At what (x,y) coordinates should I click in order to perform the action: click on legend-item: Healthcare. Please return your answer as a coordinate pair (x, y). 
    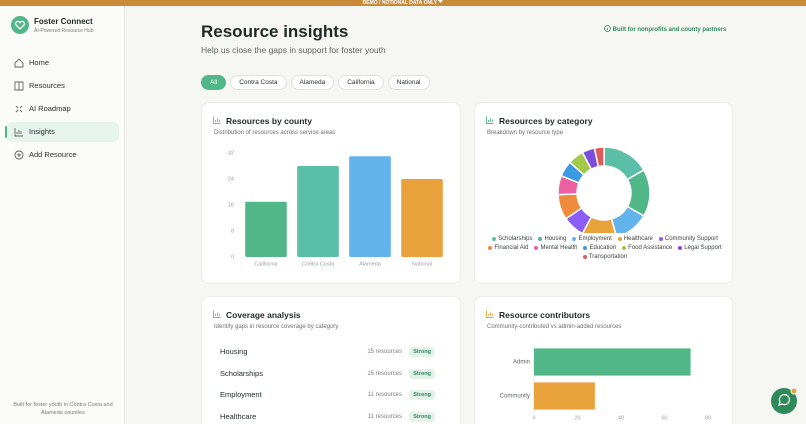
    Looking at the image, I should click on (635, 239).